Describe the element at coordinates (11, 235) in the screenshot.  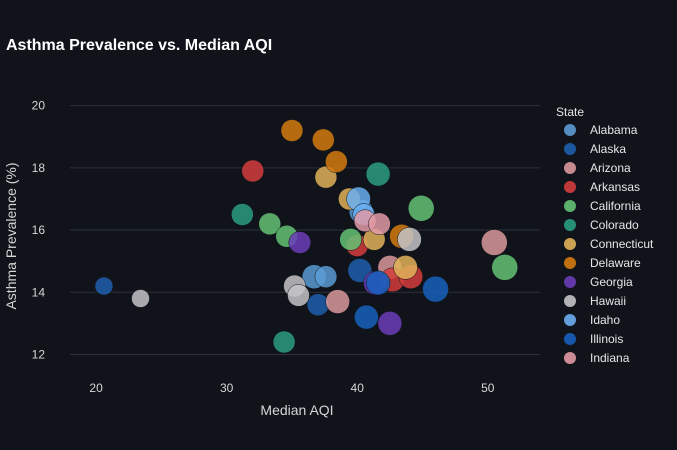
I see `y-axis-title: Asthma Prevalence (%)` at that location.